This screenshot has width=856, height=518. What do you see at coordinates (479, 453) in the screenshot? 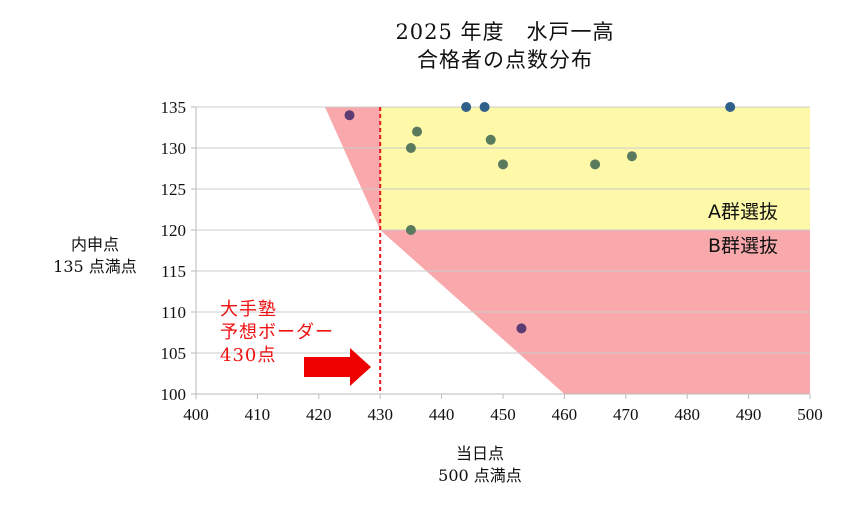
I see `x-axis-label-line1: 当日点` at bounding box center [479, 453].